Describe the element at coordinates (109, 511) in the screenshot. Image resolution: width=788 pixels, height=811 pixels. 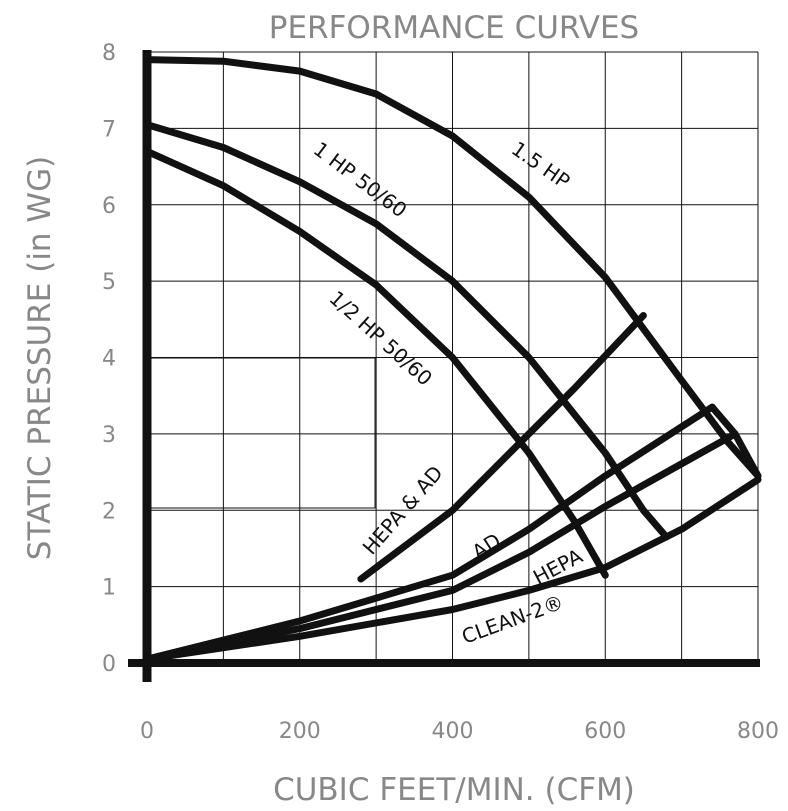
I see `y-tick-label: 2` at that location.